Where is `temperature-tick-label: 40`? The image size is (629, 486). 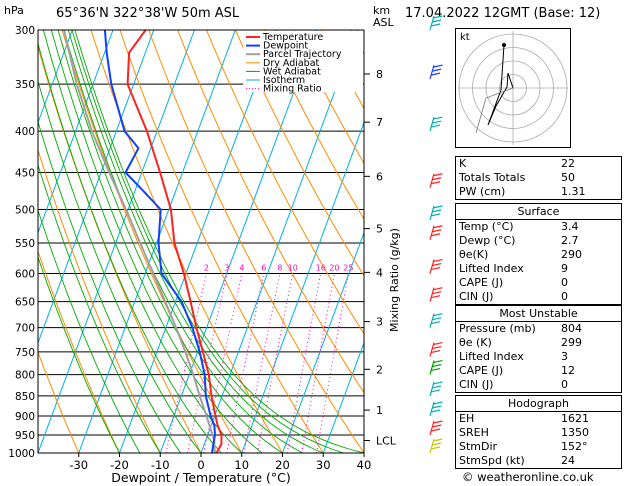 temperature-tick-label: 40 is located at coordinates (364, 465).